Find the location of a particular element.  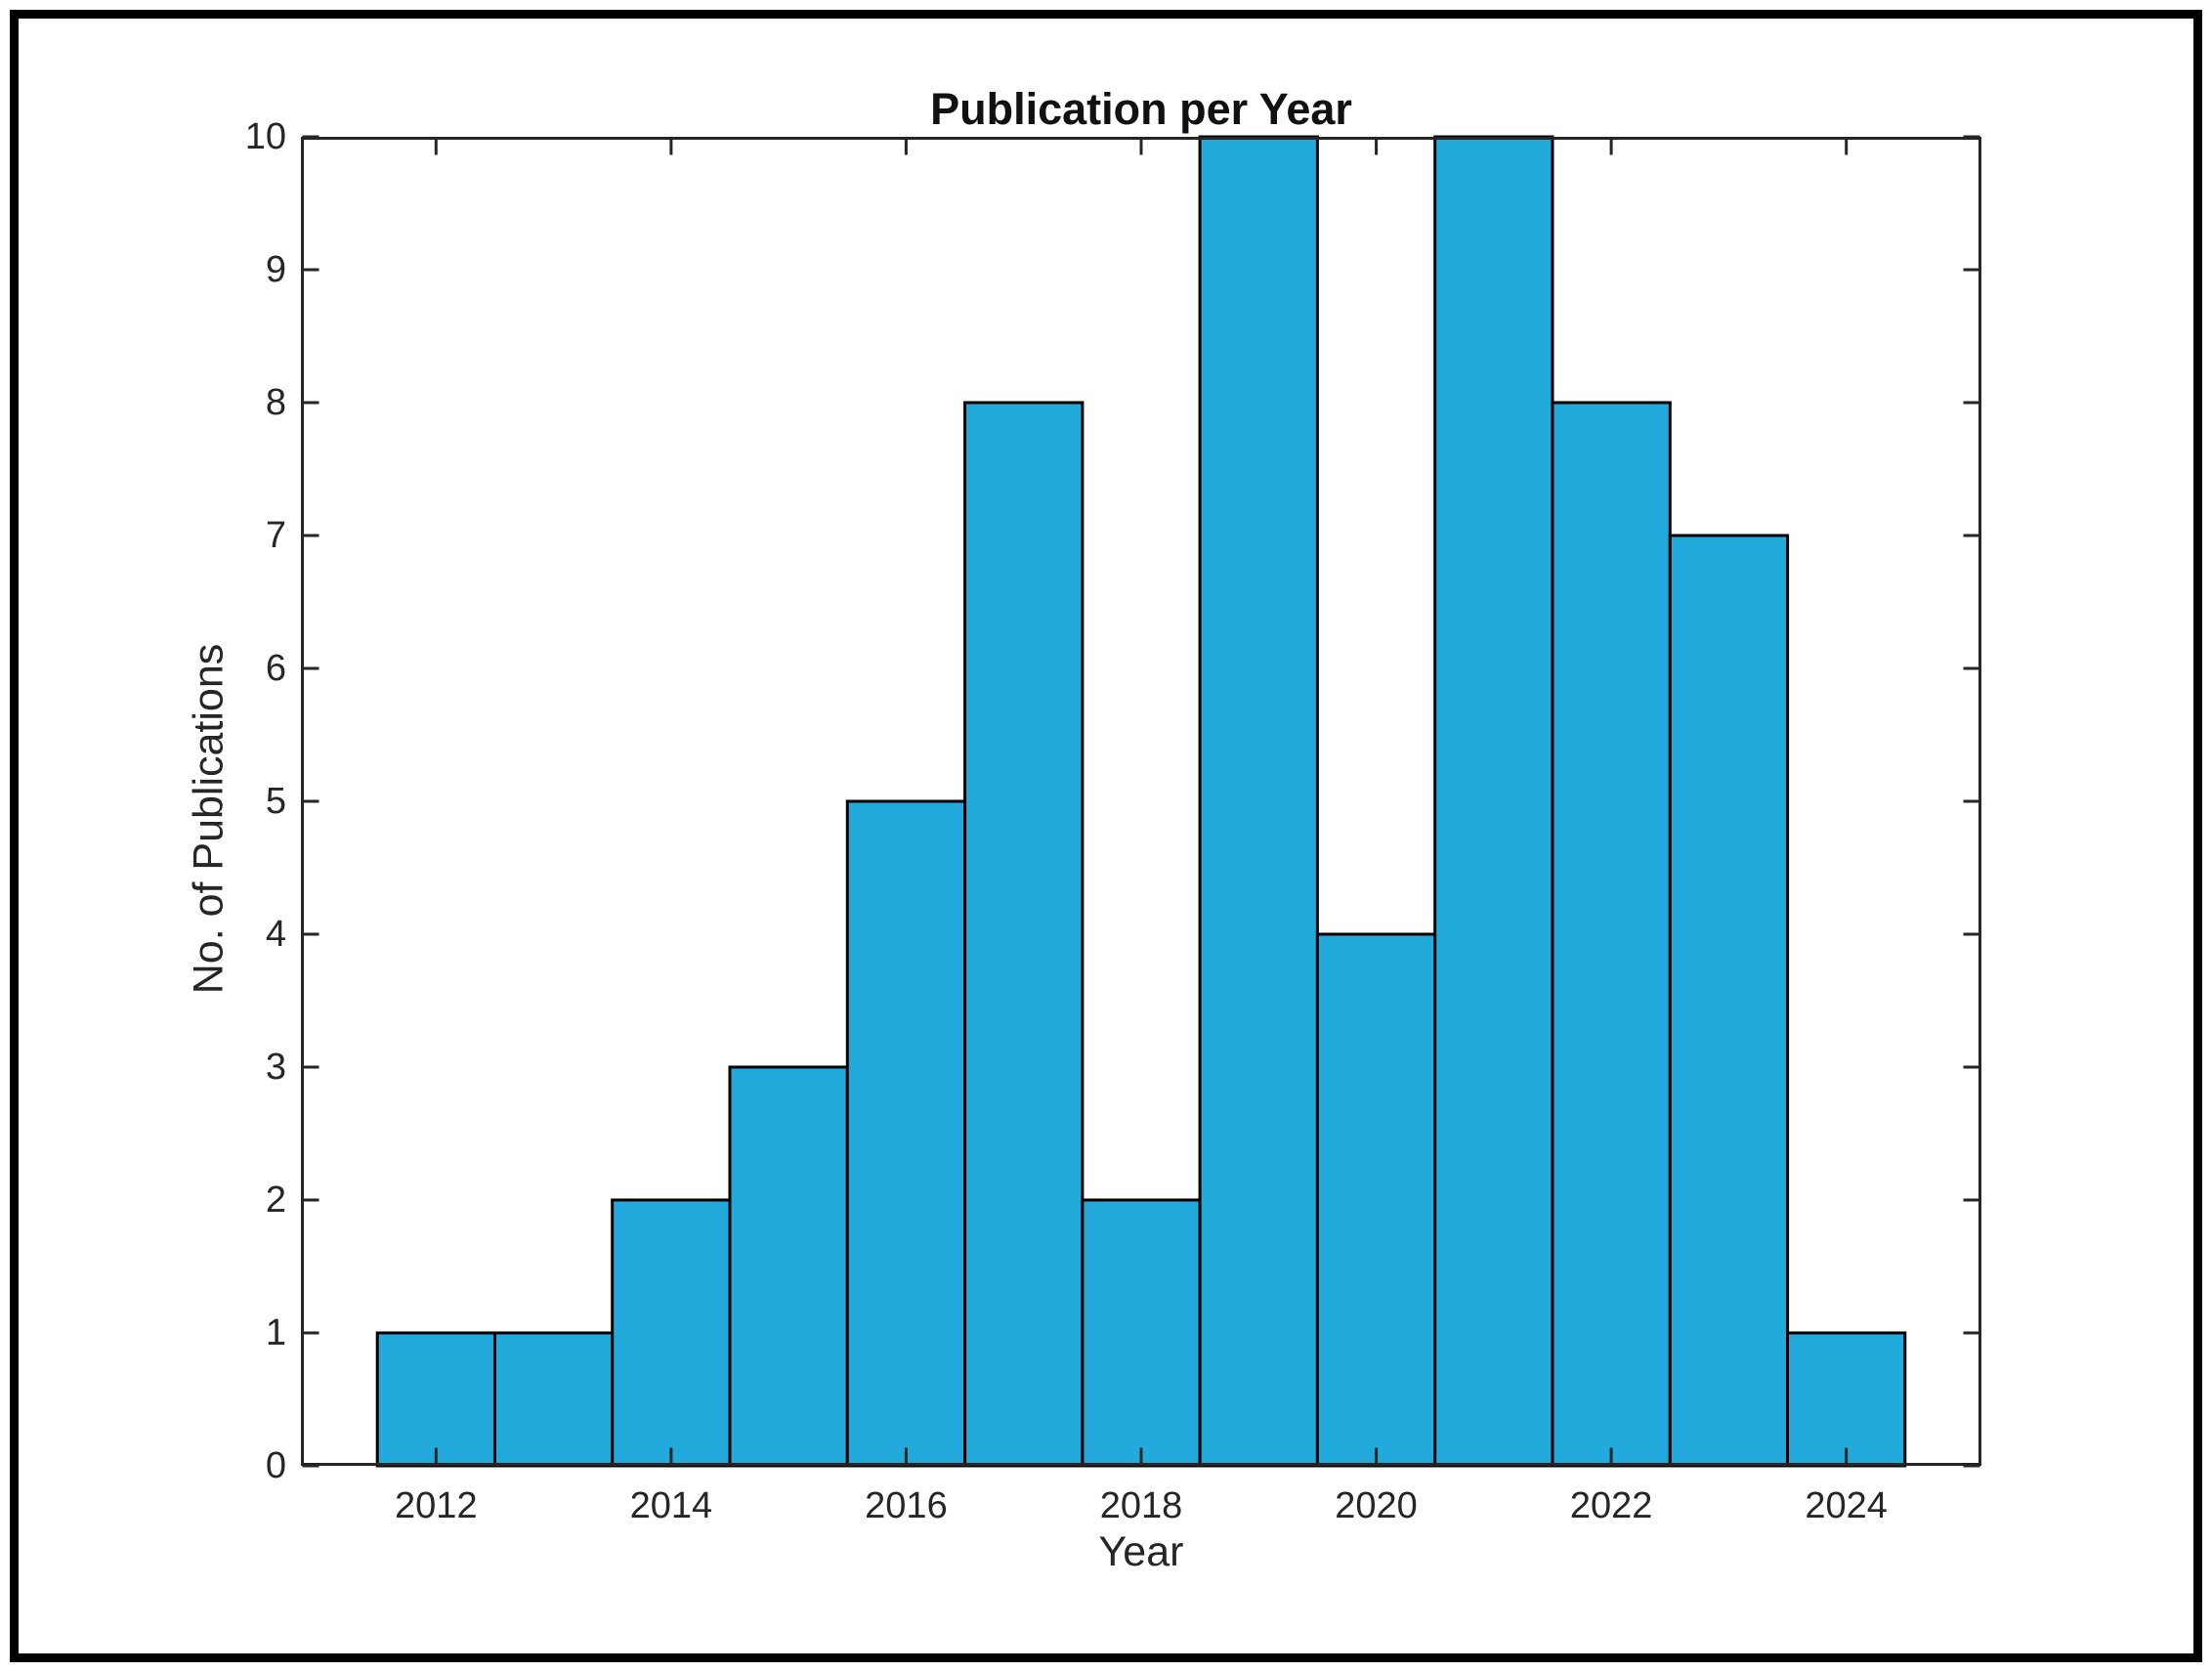

bar-2021 is located at coordinates (1493, 801).